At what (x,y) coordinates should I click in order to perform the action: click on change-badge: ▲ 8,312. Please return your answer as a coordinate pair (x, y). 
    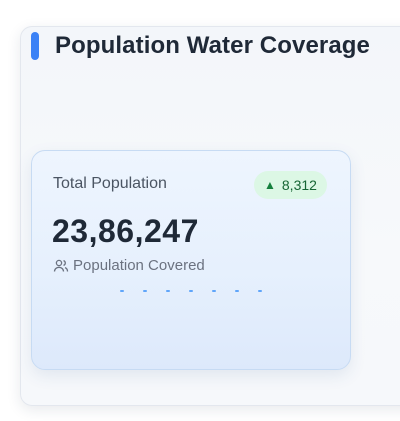
    Looking at the image, I should click on (290, 185).